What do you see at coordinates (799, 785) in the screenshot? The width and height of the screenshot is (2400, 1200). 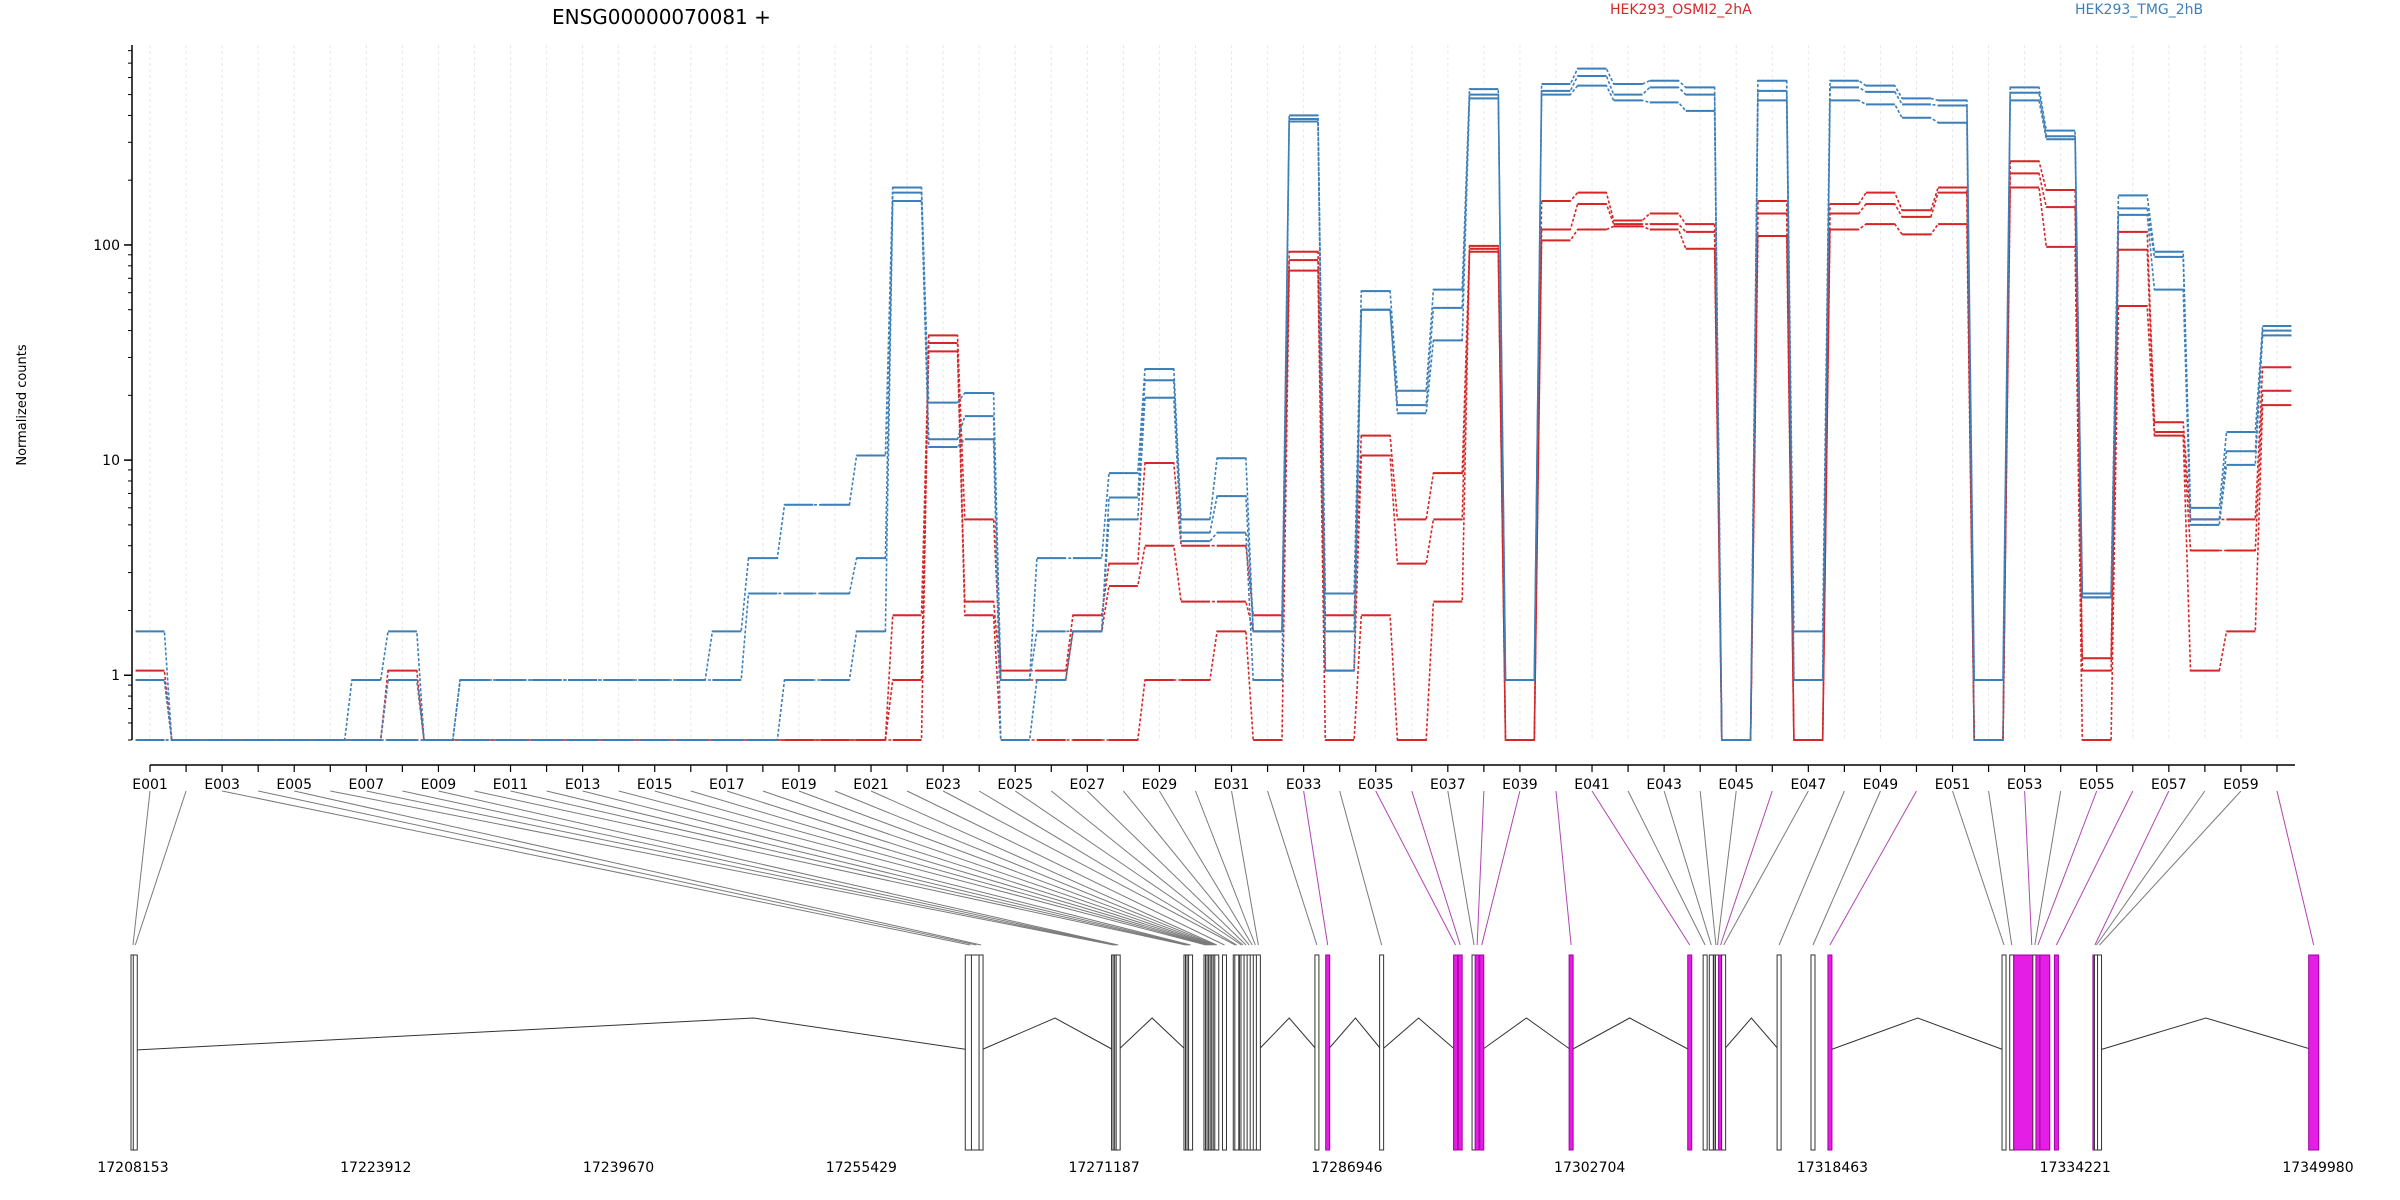 I see `exon-tick-label: E019` at bounding box center [799, 785].